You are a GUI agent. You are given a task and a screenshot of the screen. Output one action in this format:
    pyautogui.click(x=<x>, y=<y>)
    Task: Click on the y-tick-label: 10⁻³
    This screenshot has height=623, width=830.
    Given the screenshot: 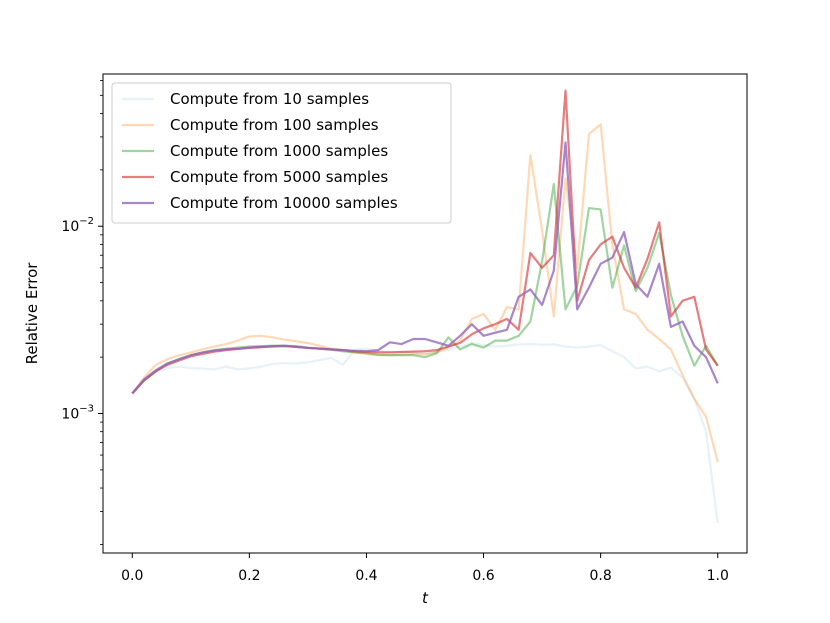 What is the action you would take?
    pyautogui.click(x=77, y=413)
    